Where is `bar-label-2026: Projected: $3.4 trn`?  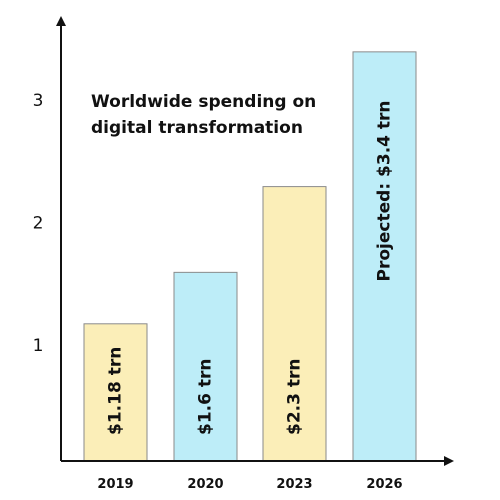
bar-label-2026: Projected: $3.4 trn is located at coordinates (385, 190).